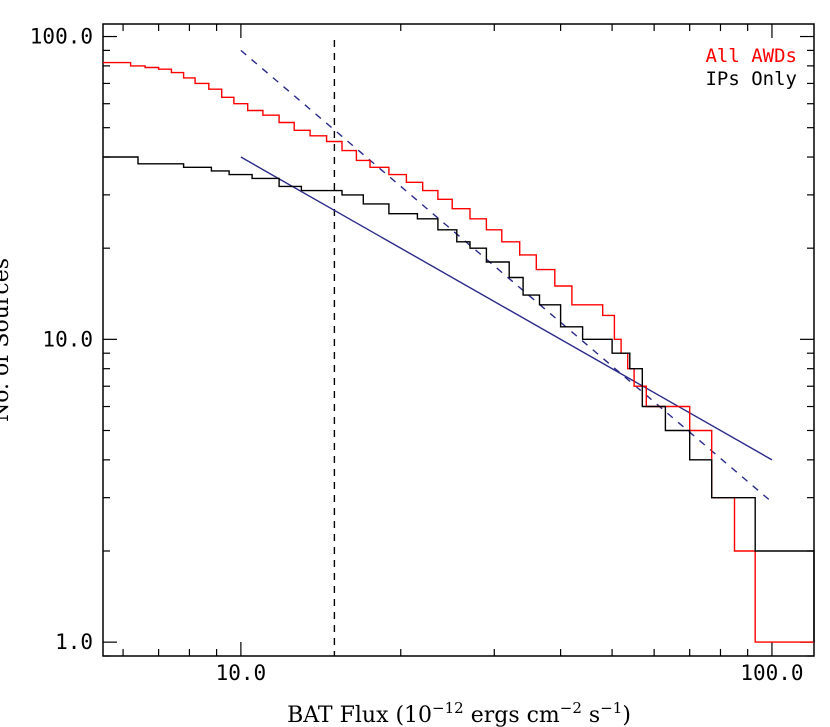 This screenshot has width=830, height=727. I want to click on legend-entry: IPs Only, so click(751, 79).